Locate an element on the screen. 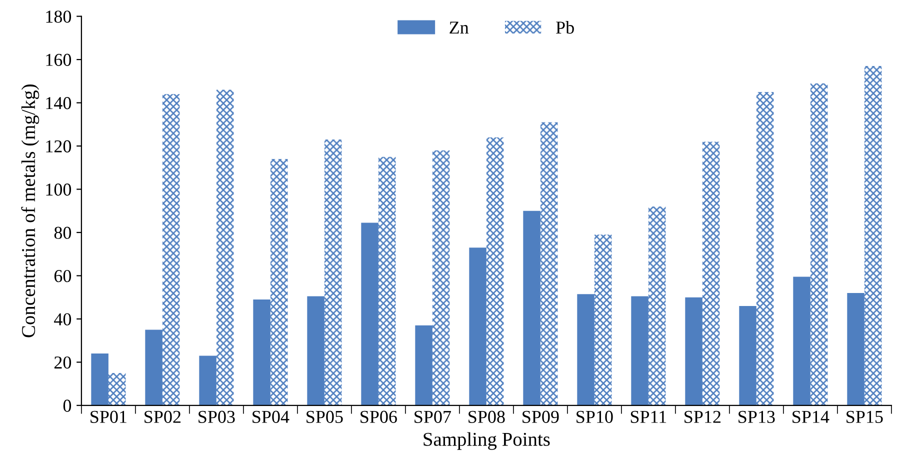 This screenshot has width=905, height=466. y-tick-label: 140 is located at coordinates (59, 103).